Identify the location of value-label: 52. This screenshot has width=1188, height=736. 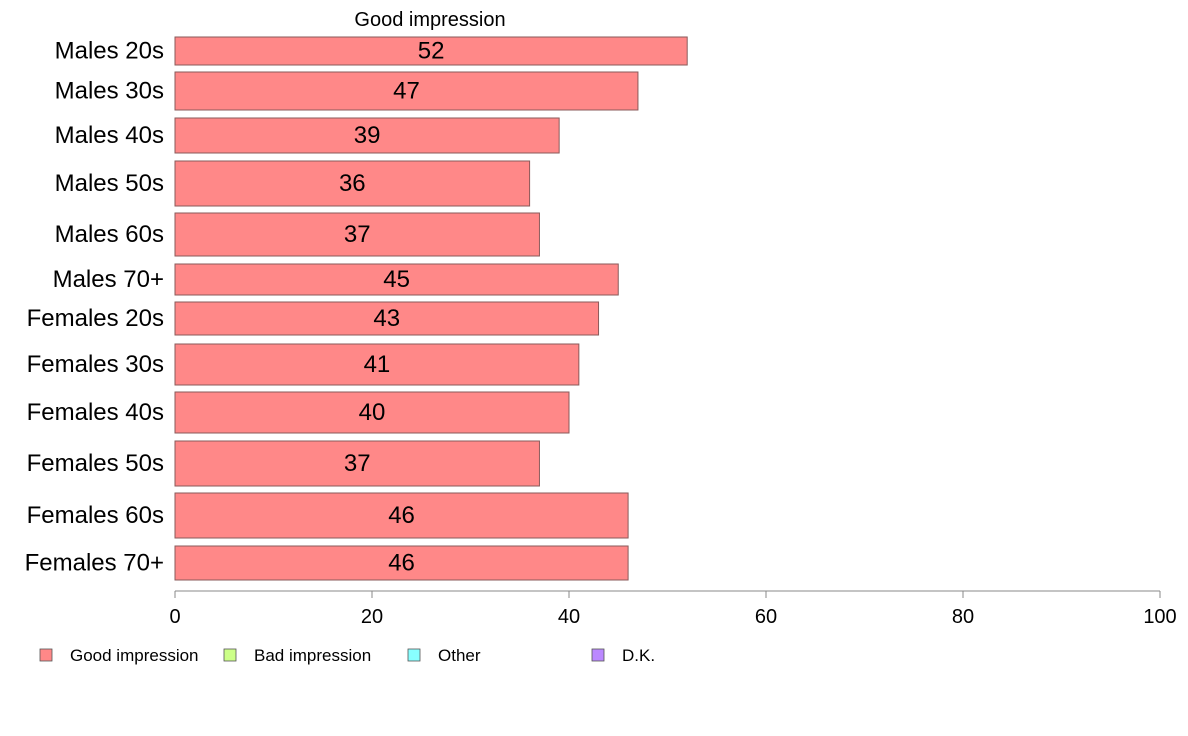
(431, 51).